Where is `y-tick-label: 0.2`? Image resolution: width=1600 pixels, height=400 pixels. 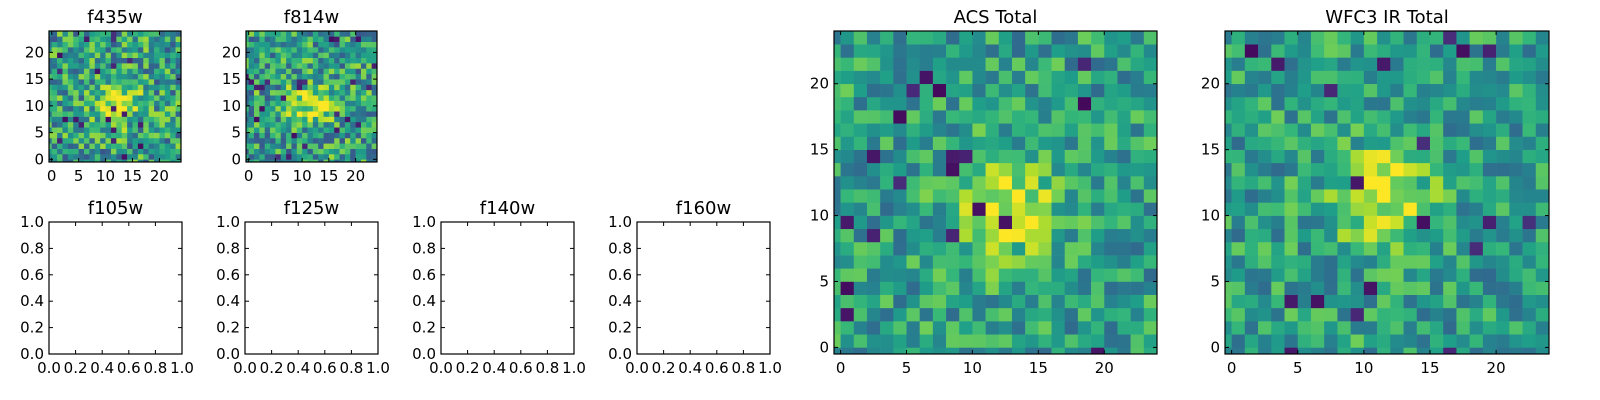 y-tick-label: 0.2 is located at coordinates (424, 328).